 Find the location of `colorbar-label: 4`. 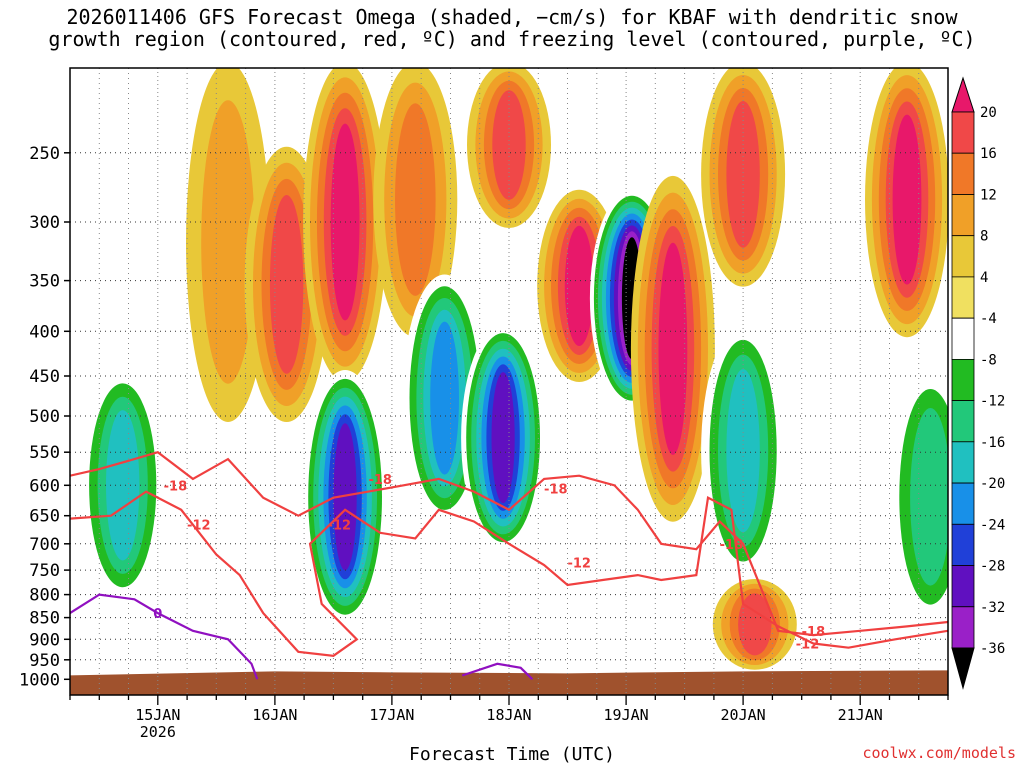

colorbar-label: 4 is located at coordinates (984, 278).